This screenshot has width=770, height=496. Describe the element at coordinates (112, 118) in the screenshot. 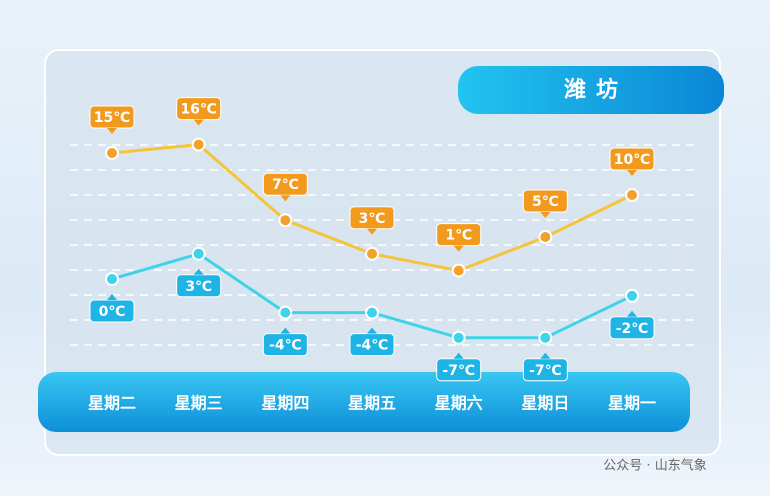

I see `value-label: 15℃` at that location.